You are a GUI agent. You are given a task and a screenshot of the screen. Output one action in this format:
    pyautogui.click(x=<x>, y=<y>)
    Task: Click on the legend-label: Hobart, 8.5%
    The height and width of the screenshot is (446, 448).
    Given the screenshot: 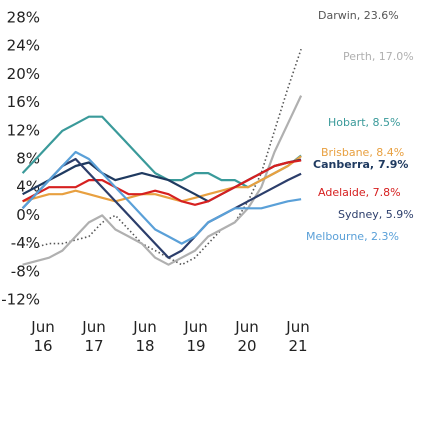 What is the action you would take?
    pyautogui.click(x=364, y=122)
    